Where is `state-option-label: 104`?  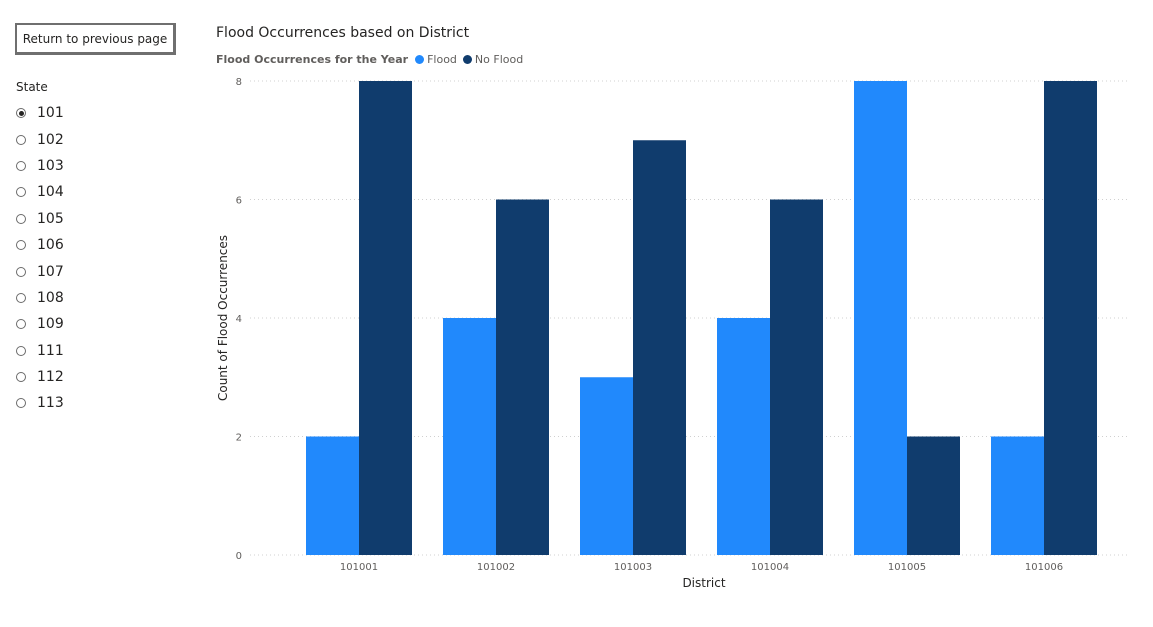 state-option-label: 104 is located at coordinates (50, 192).